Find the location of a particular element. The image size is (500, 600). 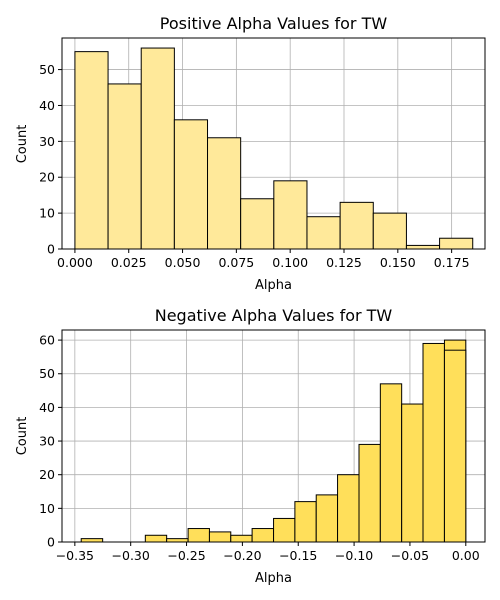

x-tick-label: −0.35 is located at coordinates (75, 555).